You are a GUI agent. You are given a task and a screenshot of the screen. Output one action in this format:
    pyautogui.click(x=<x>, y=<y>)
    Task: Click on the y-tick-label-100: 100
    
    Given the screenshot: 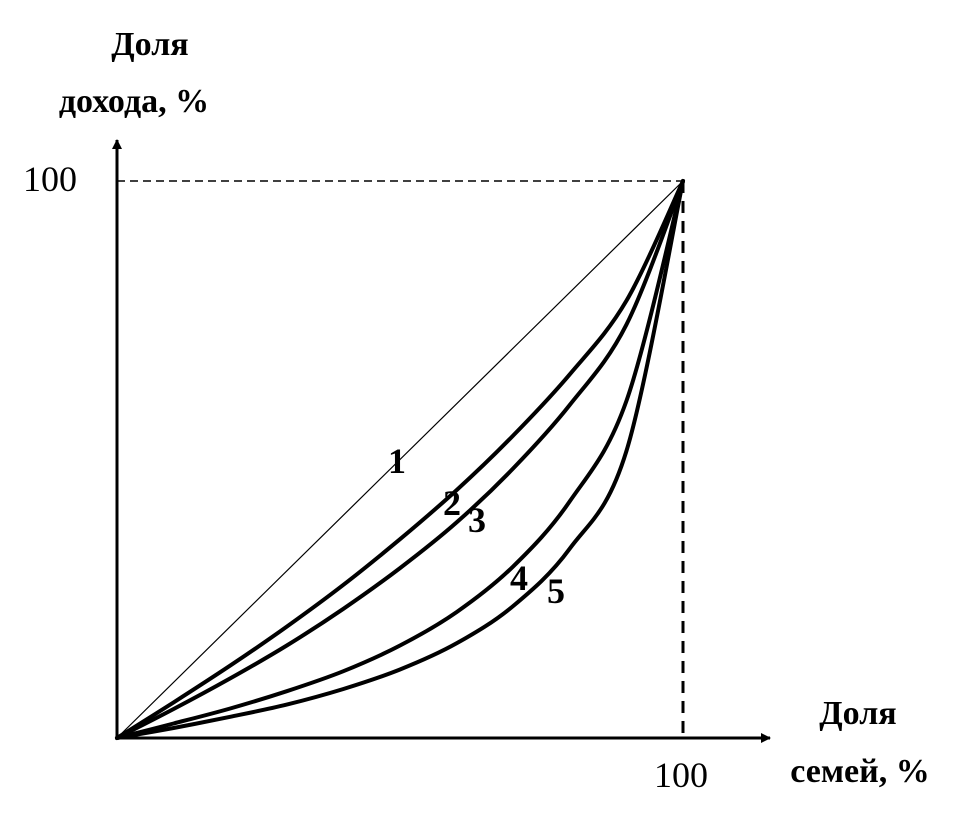 What is the action you would take?
    pyautogui.click(x=50, y=179)
    